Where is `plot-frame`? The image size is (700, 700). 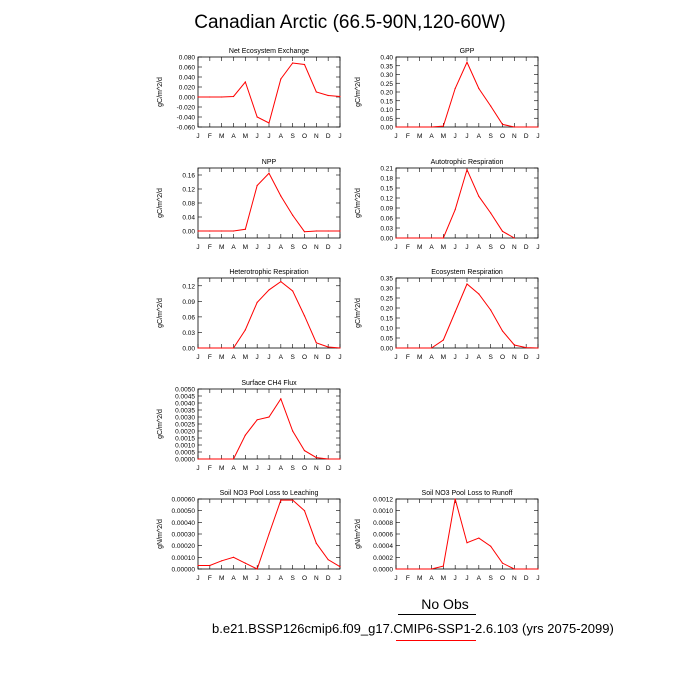
plot-frame is located at coordinates (269, 424).